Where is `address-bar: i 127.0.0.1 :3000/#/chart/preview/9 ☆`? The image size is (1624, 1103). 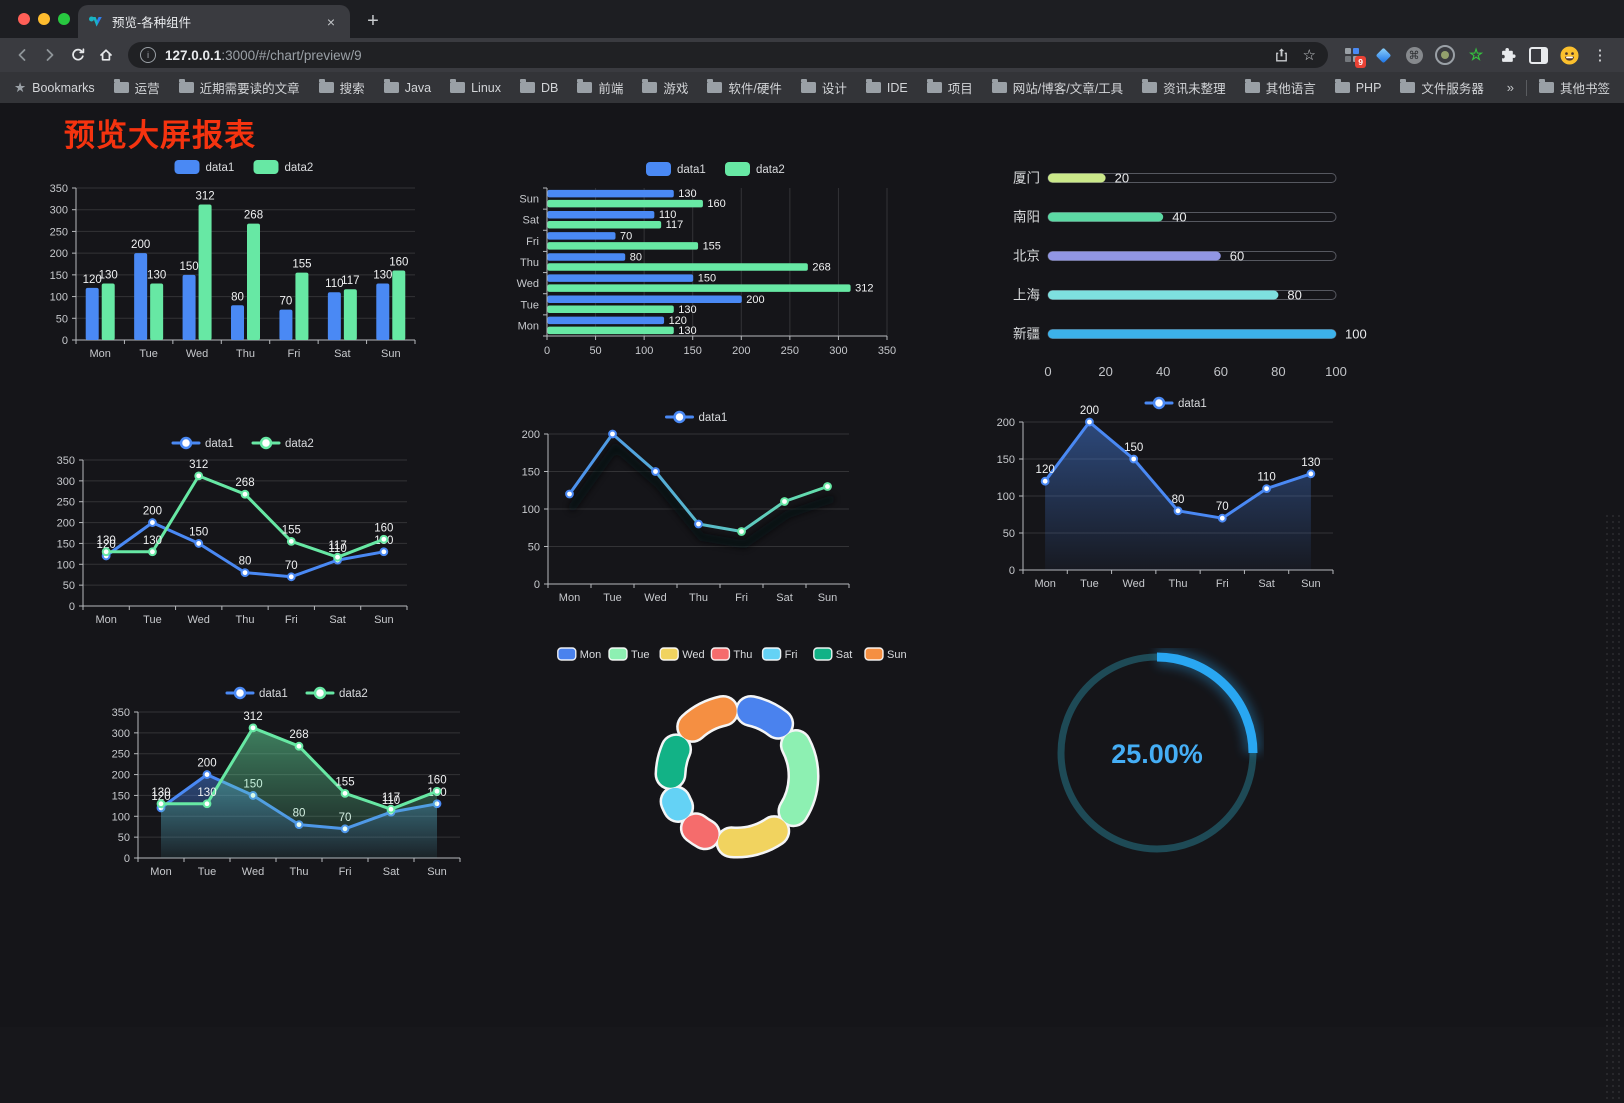
address-bar: i 127.0.0.1 :3000/#/chart/preview/9 ☆ is located at coordinates (728, 55).